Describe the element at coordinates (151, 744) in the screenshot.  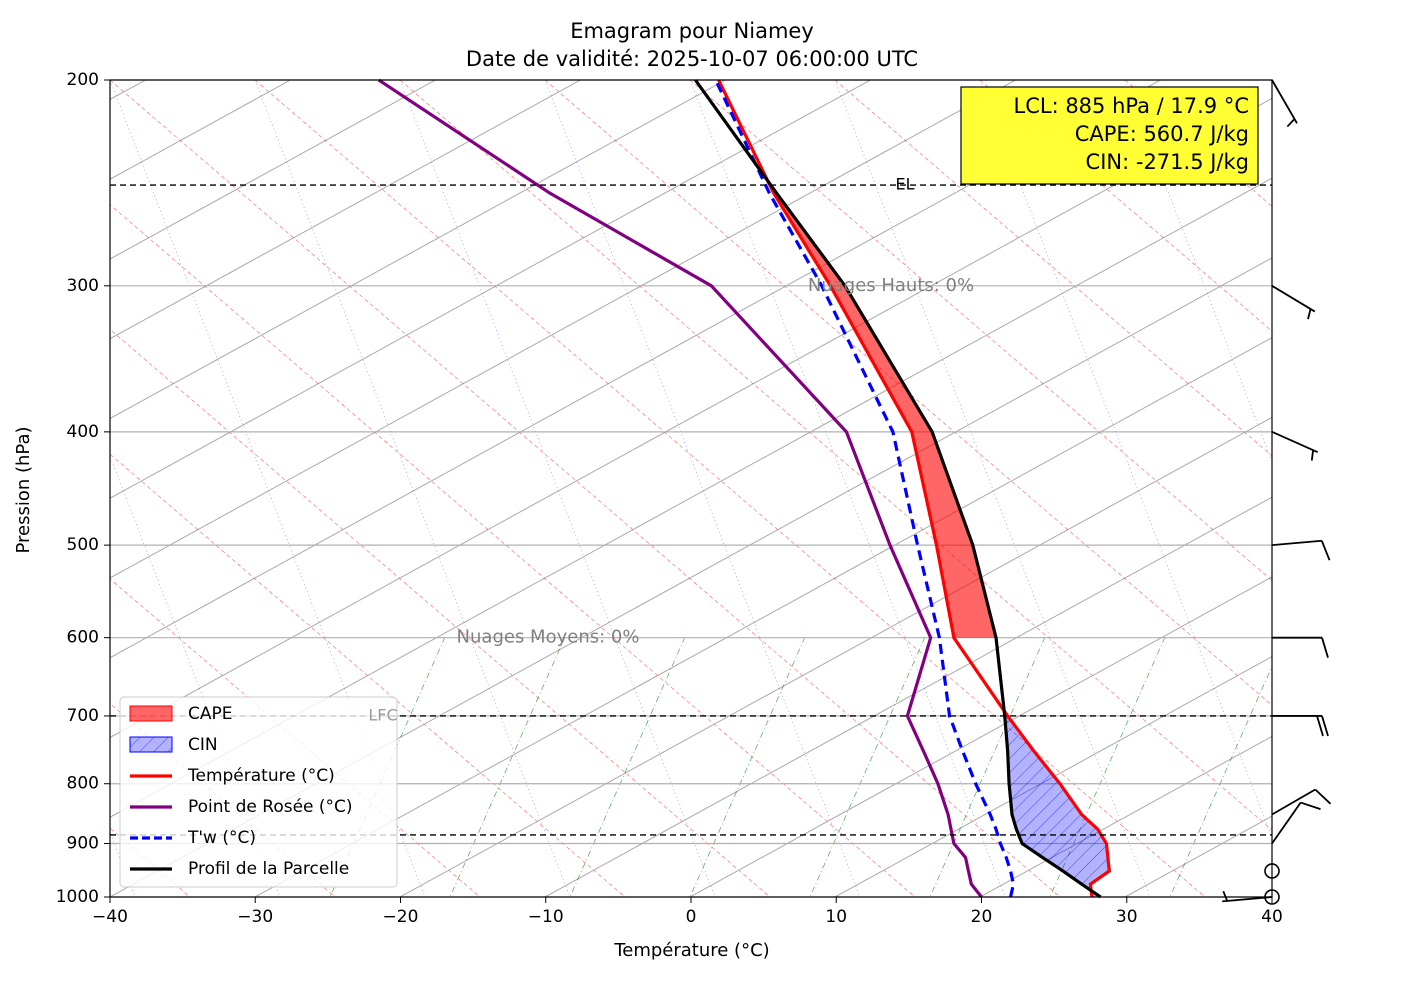
I see `legend-swatch-hatch` at that location.